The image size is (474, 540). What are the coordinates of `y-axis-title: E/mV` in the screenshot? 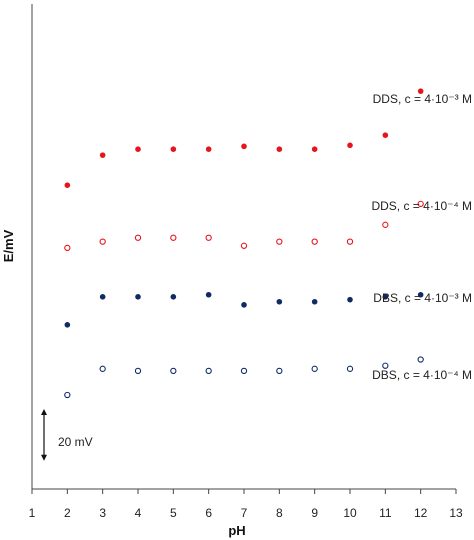 It's located at (8, 245).